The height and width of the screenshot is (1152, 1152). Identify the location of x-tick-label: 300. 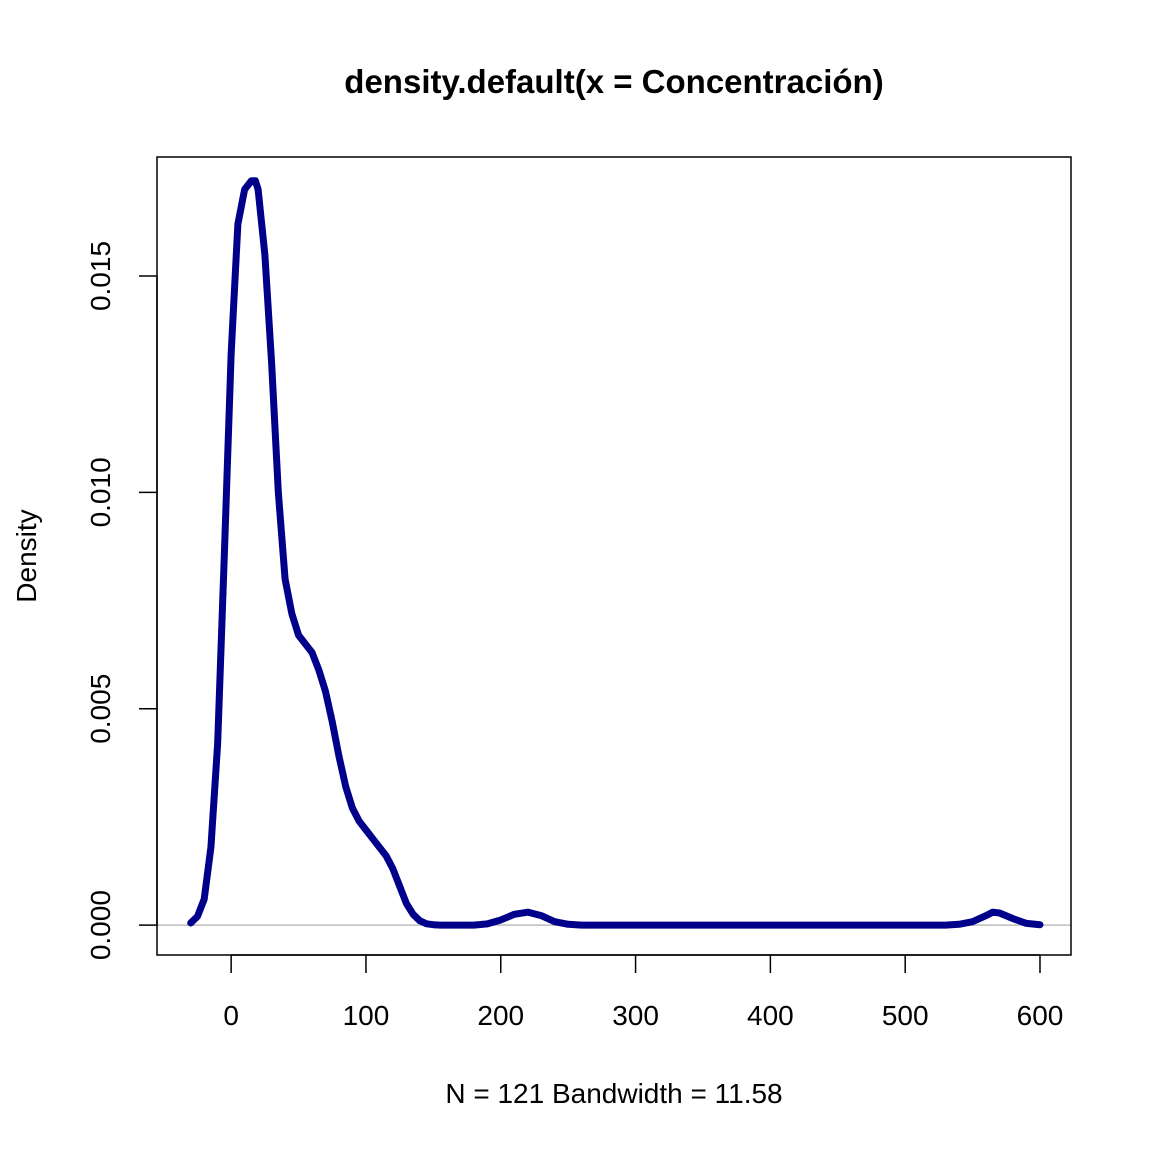
(635, 1015).